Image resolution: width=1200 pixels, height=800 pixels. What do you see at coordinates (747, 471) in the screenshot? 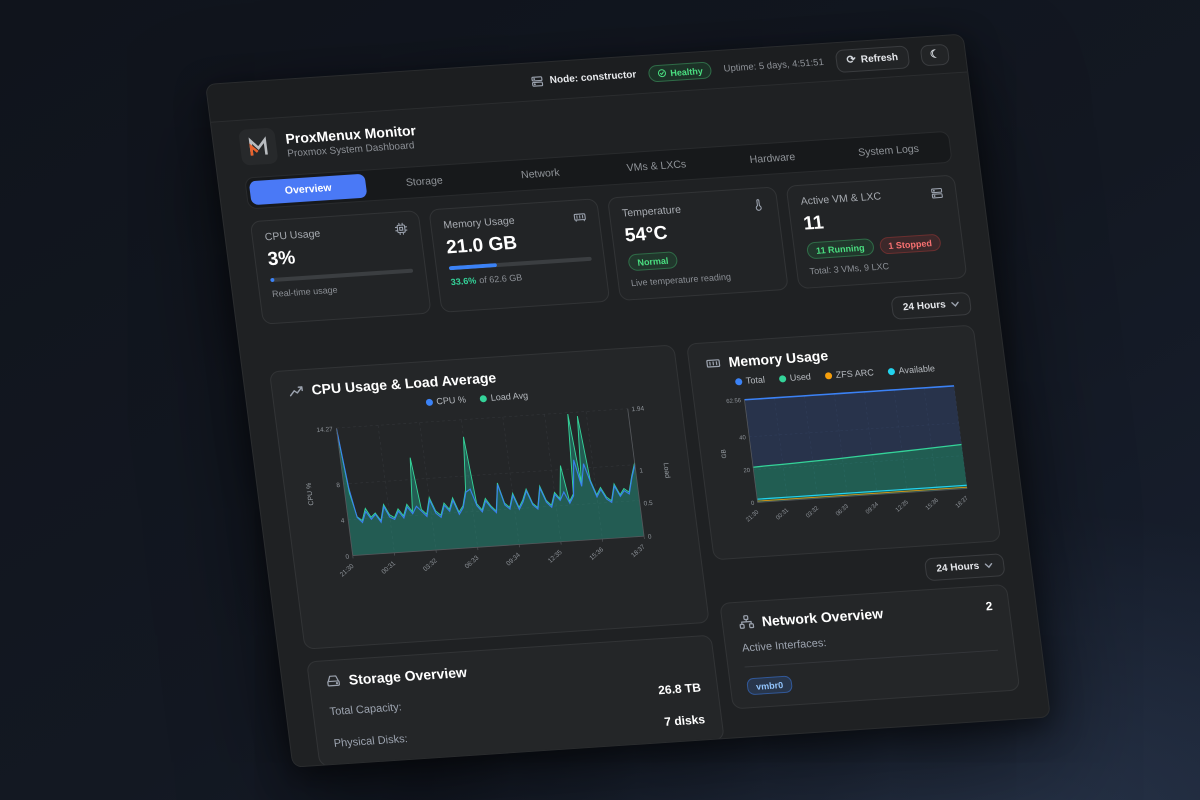
I see `svg-text: 20` at bounding box center [747, 471].